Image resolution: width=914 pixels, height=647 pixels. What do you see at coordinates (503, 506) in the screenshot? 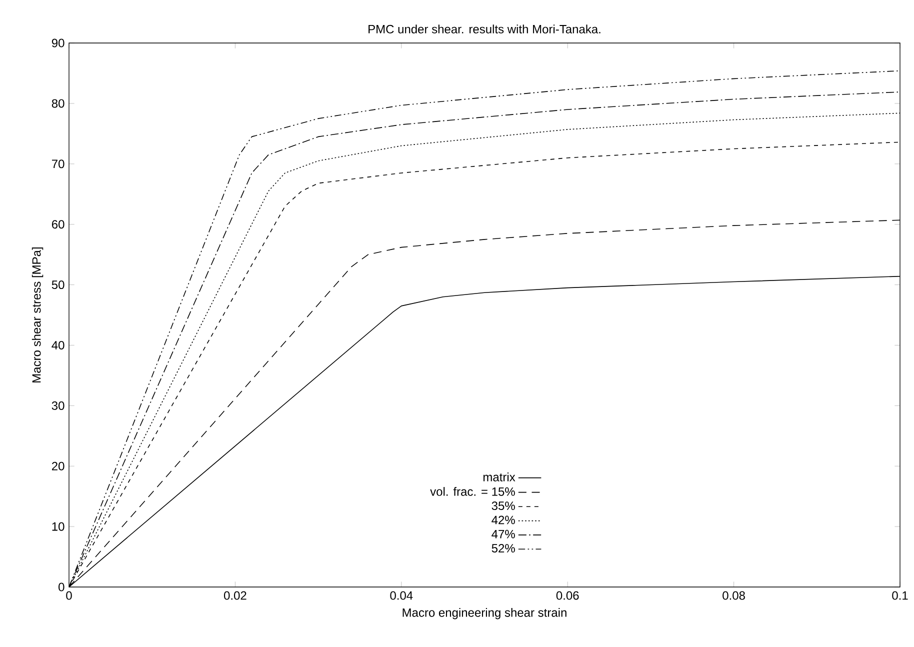
I see `legend-label: 35%` at bounding box center [503, 506].